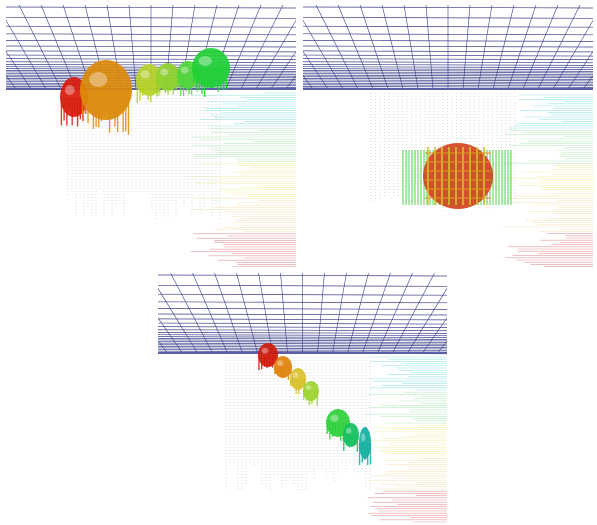  I want to click on blob-main, so click(458, 176).